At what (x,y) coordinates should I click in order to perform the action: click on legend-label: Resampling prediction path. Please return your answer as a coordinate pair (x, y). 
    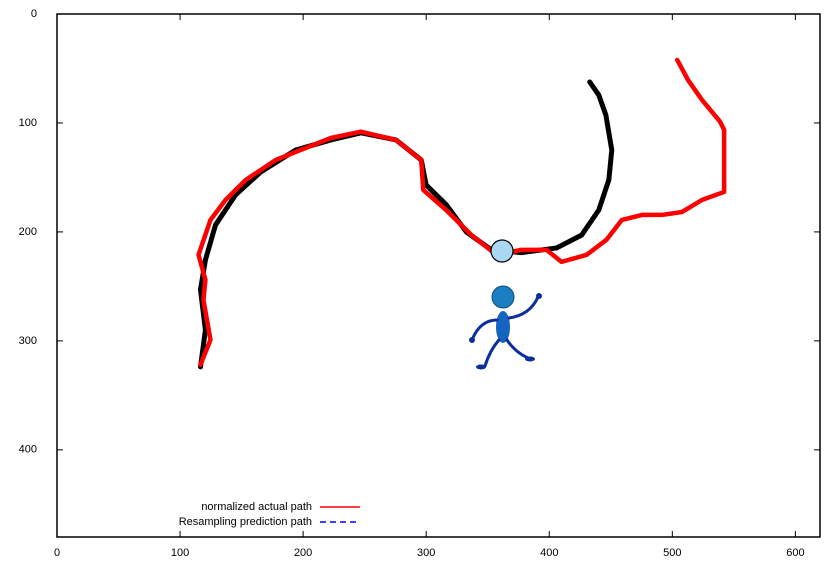
    Looking at the image, I should click on (245, 522).